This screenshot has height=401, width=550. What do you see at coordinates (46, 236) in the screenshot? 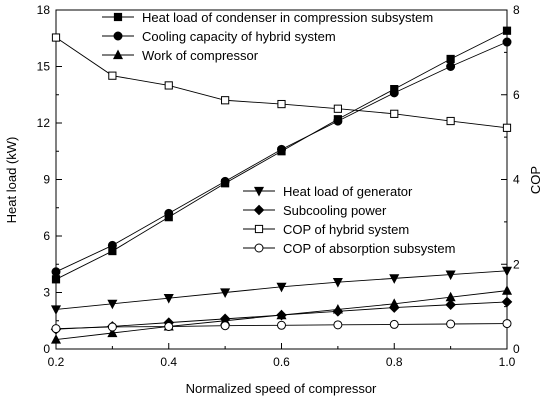
I see `y-left-tick-label: 6` at bounding box center [46, 236].